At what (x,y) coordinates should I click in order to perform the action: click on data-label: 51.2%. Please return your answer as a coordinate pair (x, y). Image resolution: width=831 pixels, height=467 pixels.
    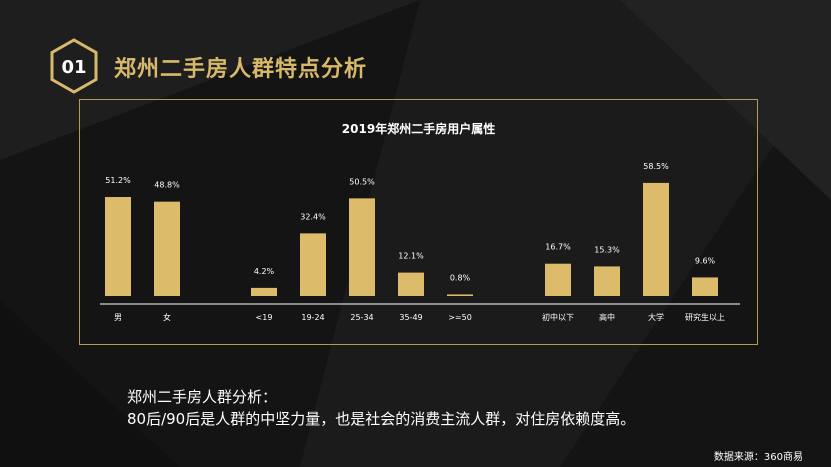
    Looking at the image, I should click on (118, 180).